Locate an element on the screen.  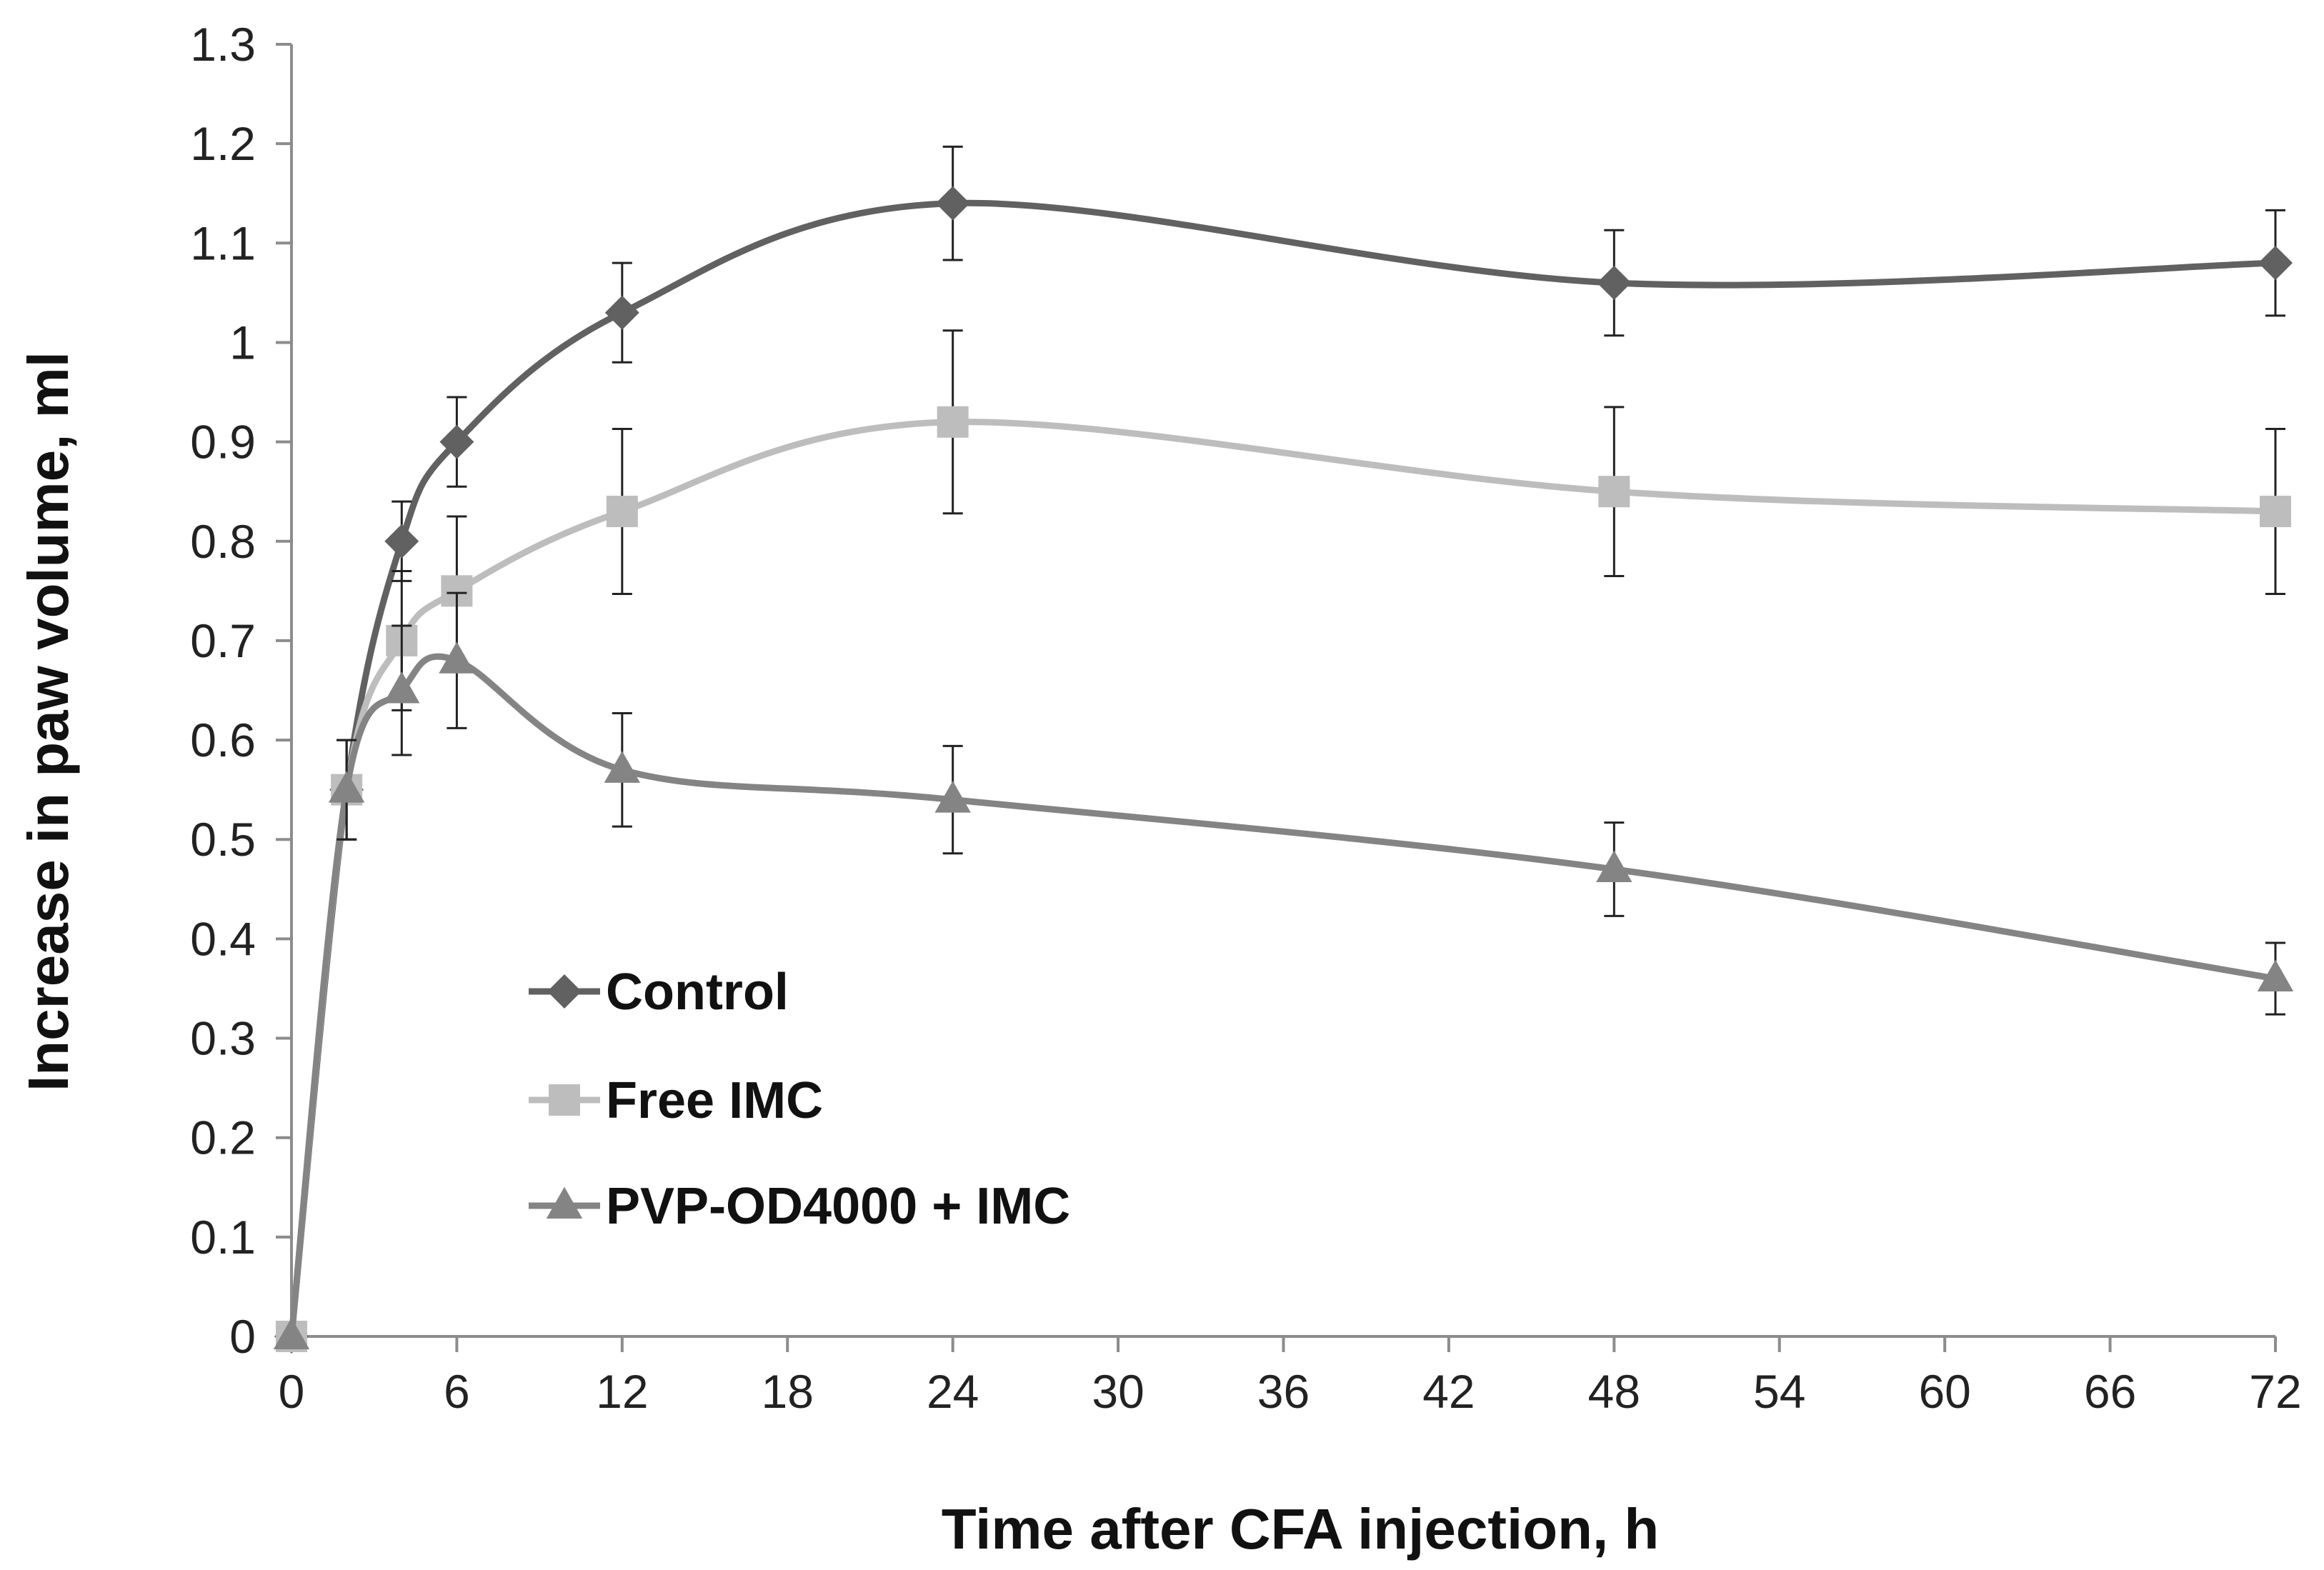
y-tick-label: 0.1 is located at coordinates (223, 1237).